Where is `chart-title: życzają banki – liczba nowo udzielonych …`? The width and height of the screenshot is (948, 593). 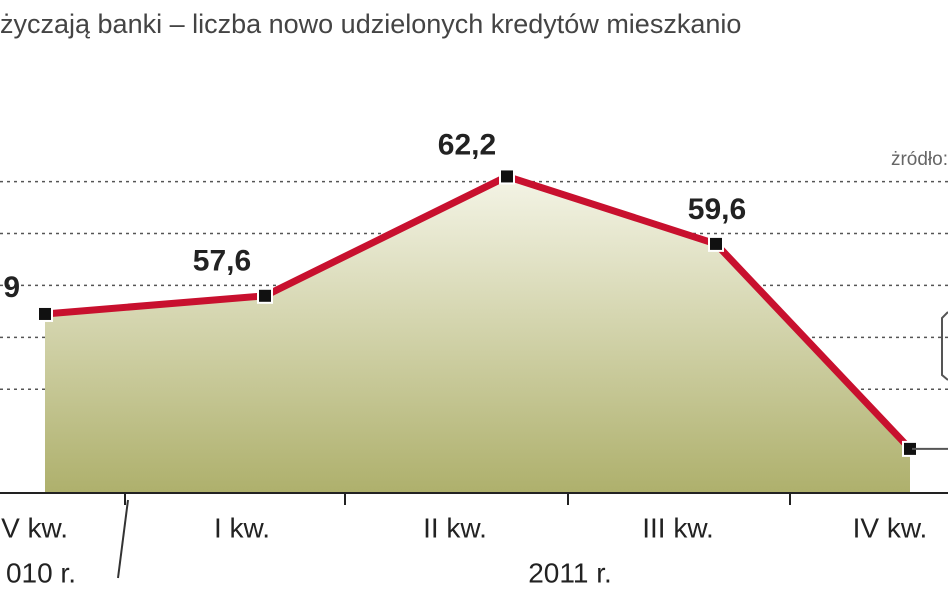
chart-title: życzają banki – liczba nowo udzielonych … is located at coordinates (370, 24).